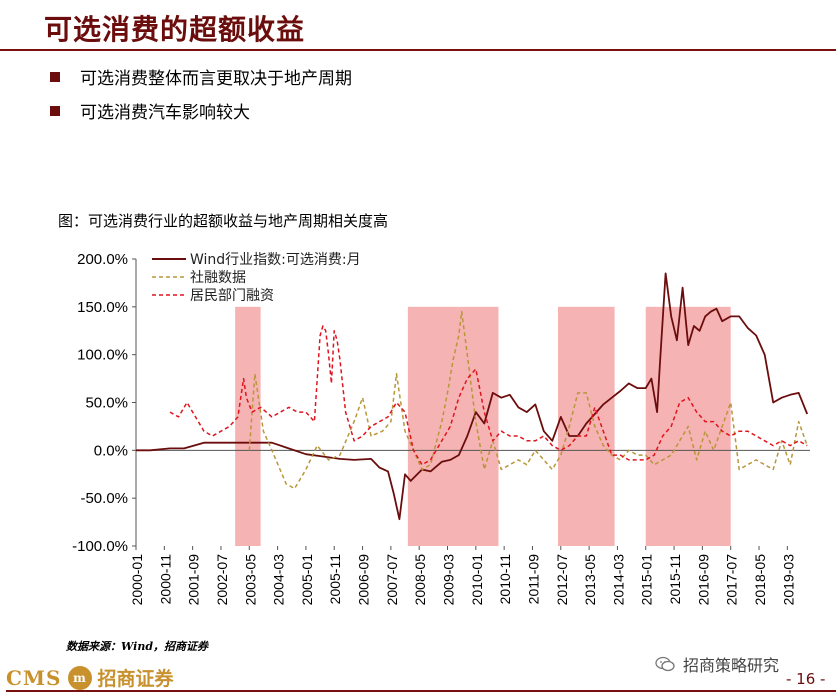  What do you see at coordinates (279, 580) in the screenshot?
I see `x-tick-label: 2004-03` at bounding box center [279, 580].